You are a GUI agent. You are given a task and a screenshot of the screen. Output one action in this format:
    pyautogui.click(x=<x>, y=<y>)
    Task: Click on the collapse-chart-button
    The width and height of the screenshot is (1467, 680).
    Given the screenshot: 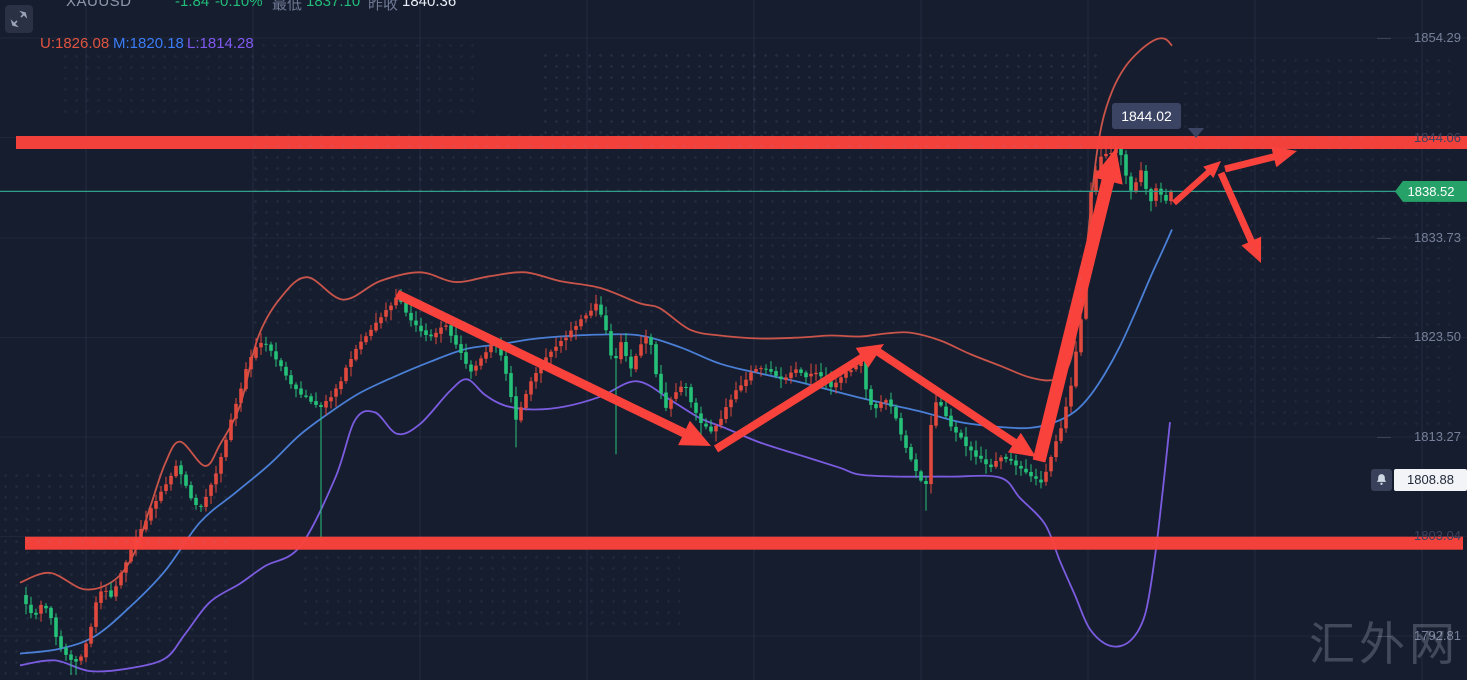 What is the action you would take?
    pyautogui.click(x=19, y=19)
    